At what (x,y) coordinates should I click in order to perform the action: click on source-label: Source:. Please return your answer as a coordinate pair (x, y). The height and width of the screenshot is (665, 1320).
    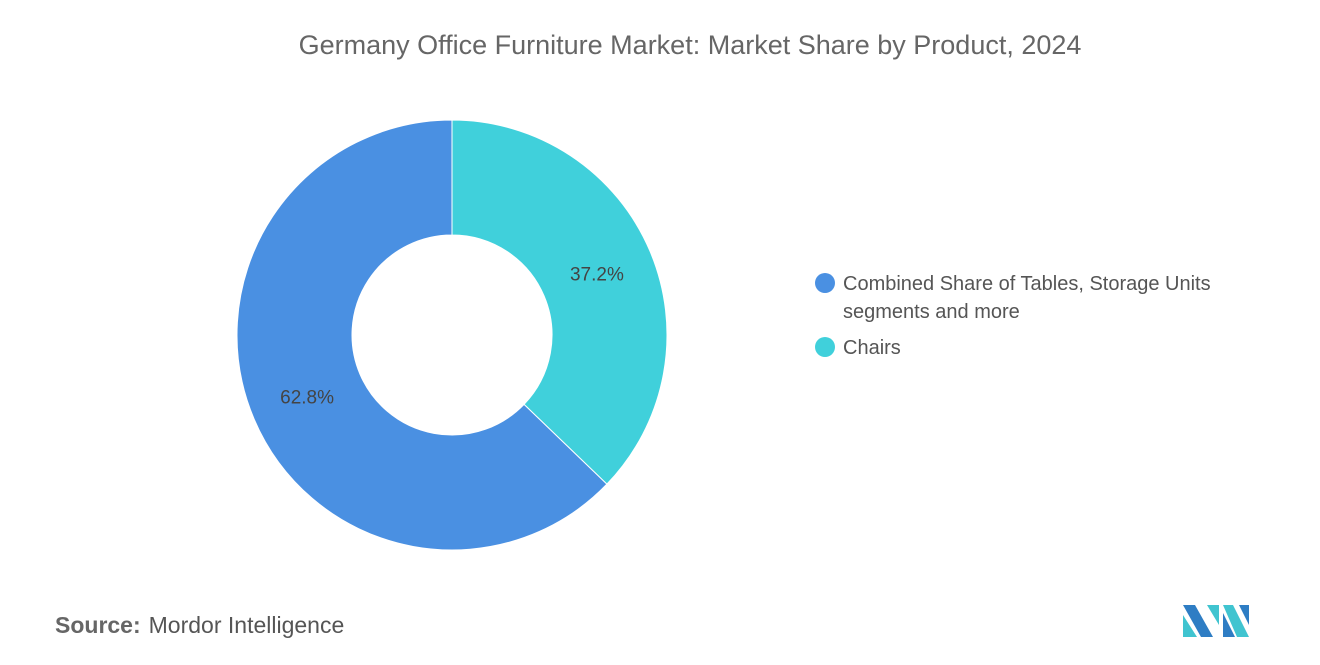
    Looking at the image, I should click on (98, 625).